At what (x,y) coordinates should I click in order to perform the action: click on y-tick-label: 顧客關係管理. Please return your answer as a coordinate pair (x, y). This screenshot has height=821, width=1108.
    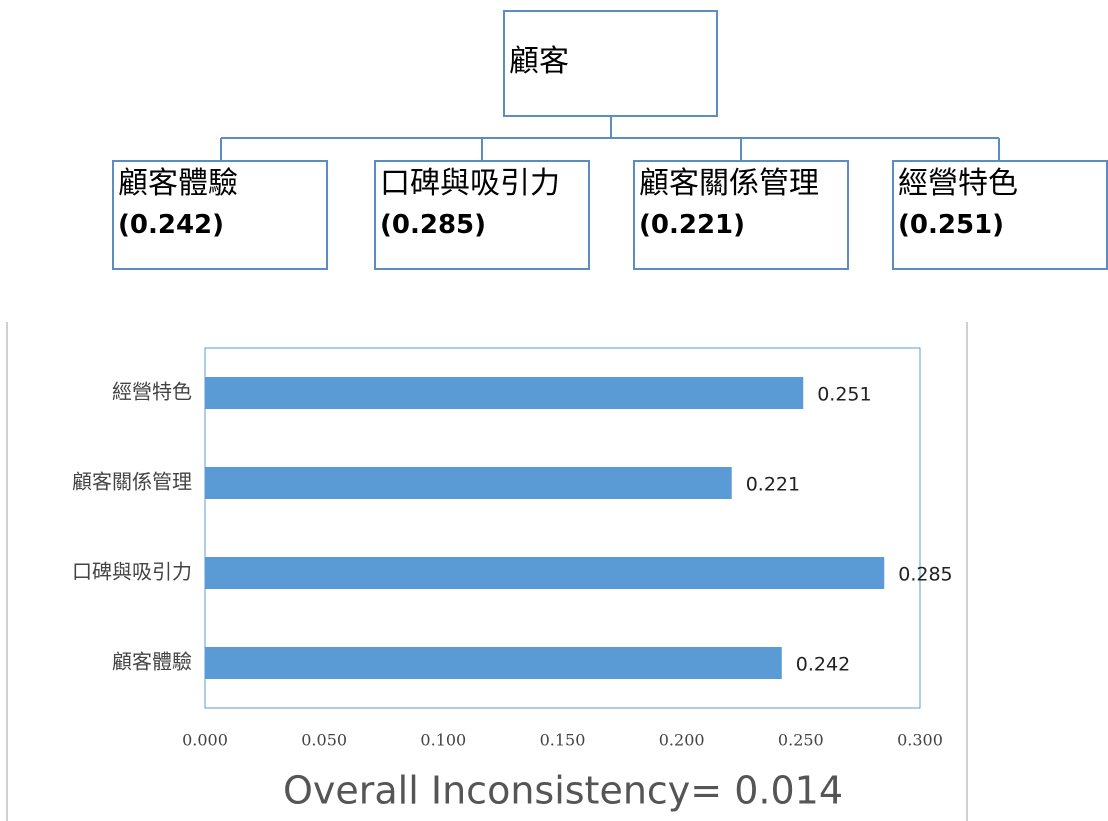
    Looking at the image, I should click on (132, 482).